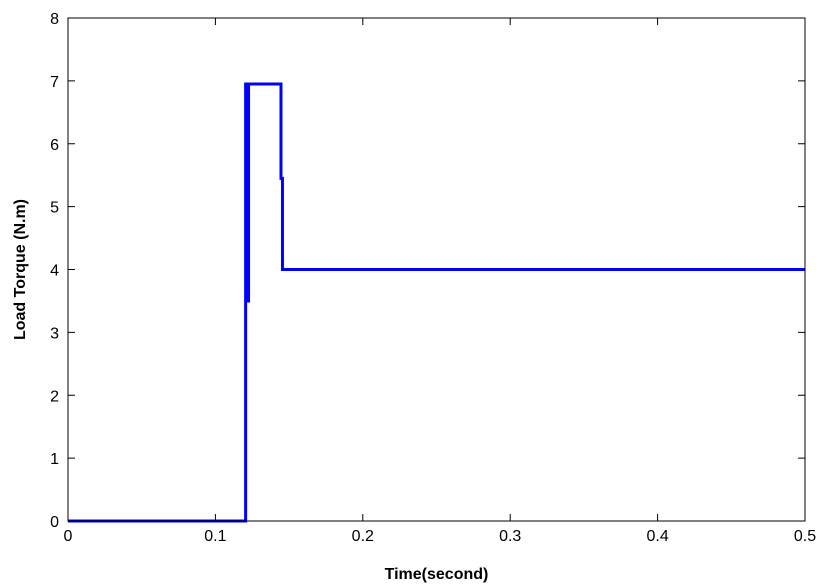 Image resolution: width=820 pixels, height=585 pixels. Describe the element at coordinates (54, 19) in the screenshot. I see `y-tick-label: 8` at that location.